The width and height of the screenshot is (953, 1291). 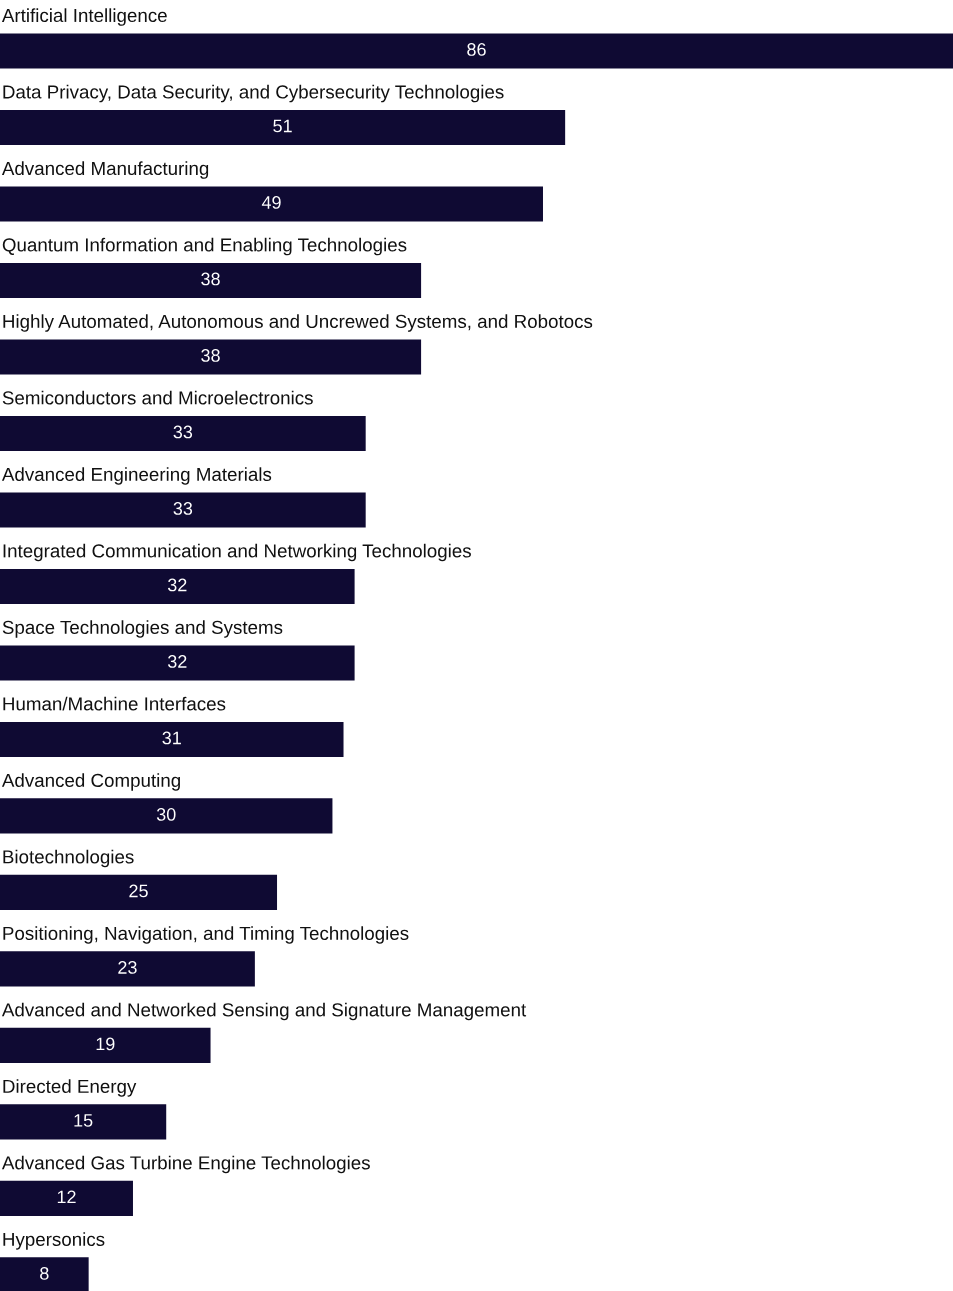 I want to click on y-tick-label: Directed Energy, so click(x=70, y=1088).